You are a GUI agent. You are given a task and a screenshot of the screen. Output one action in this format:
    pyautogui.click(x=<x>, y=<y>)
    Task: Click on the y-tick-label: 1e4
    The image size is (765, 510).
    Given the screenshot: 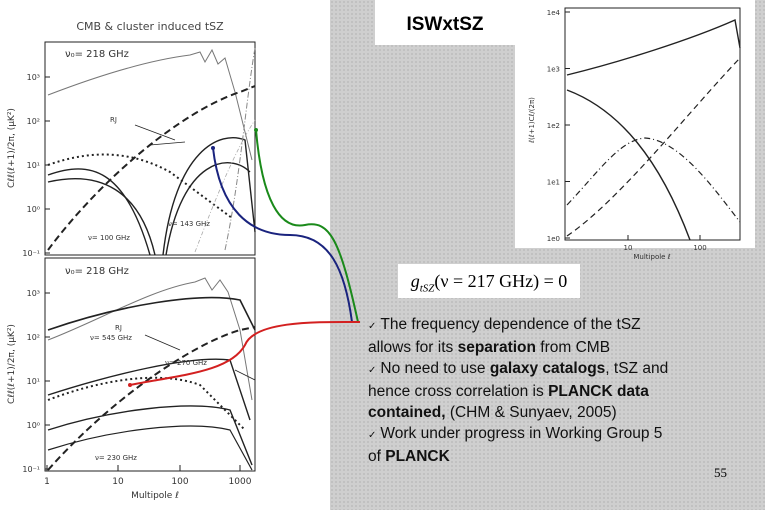 What is the action you would take?
    pyautogui.click(x=554, y=13)
    